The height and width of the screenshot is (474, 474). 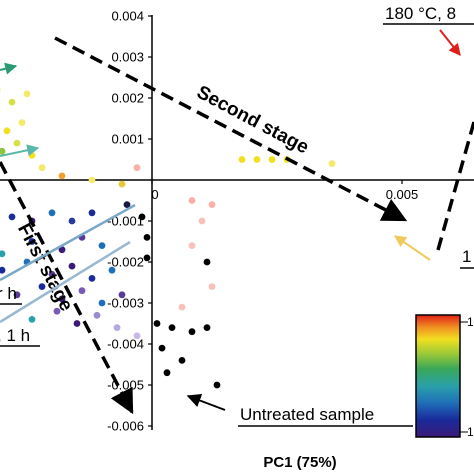 I want to click on y-tick-label: 0.001, so click(x=127, y=139).